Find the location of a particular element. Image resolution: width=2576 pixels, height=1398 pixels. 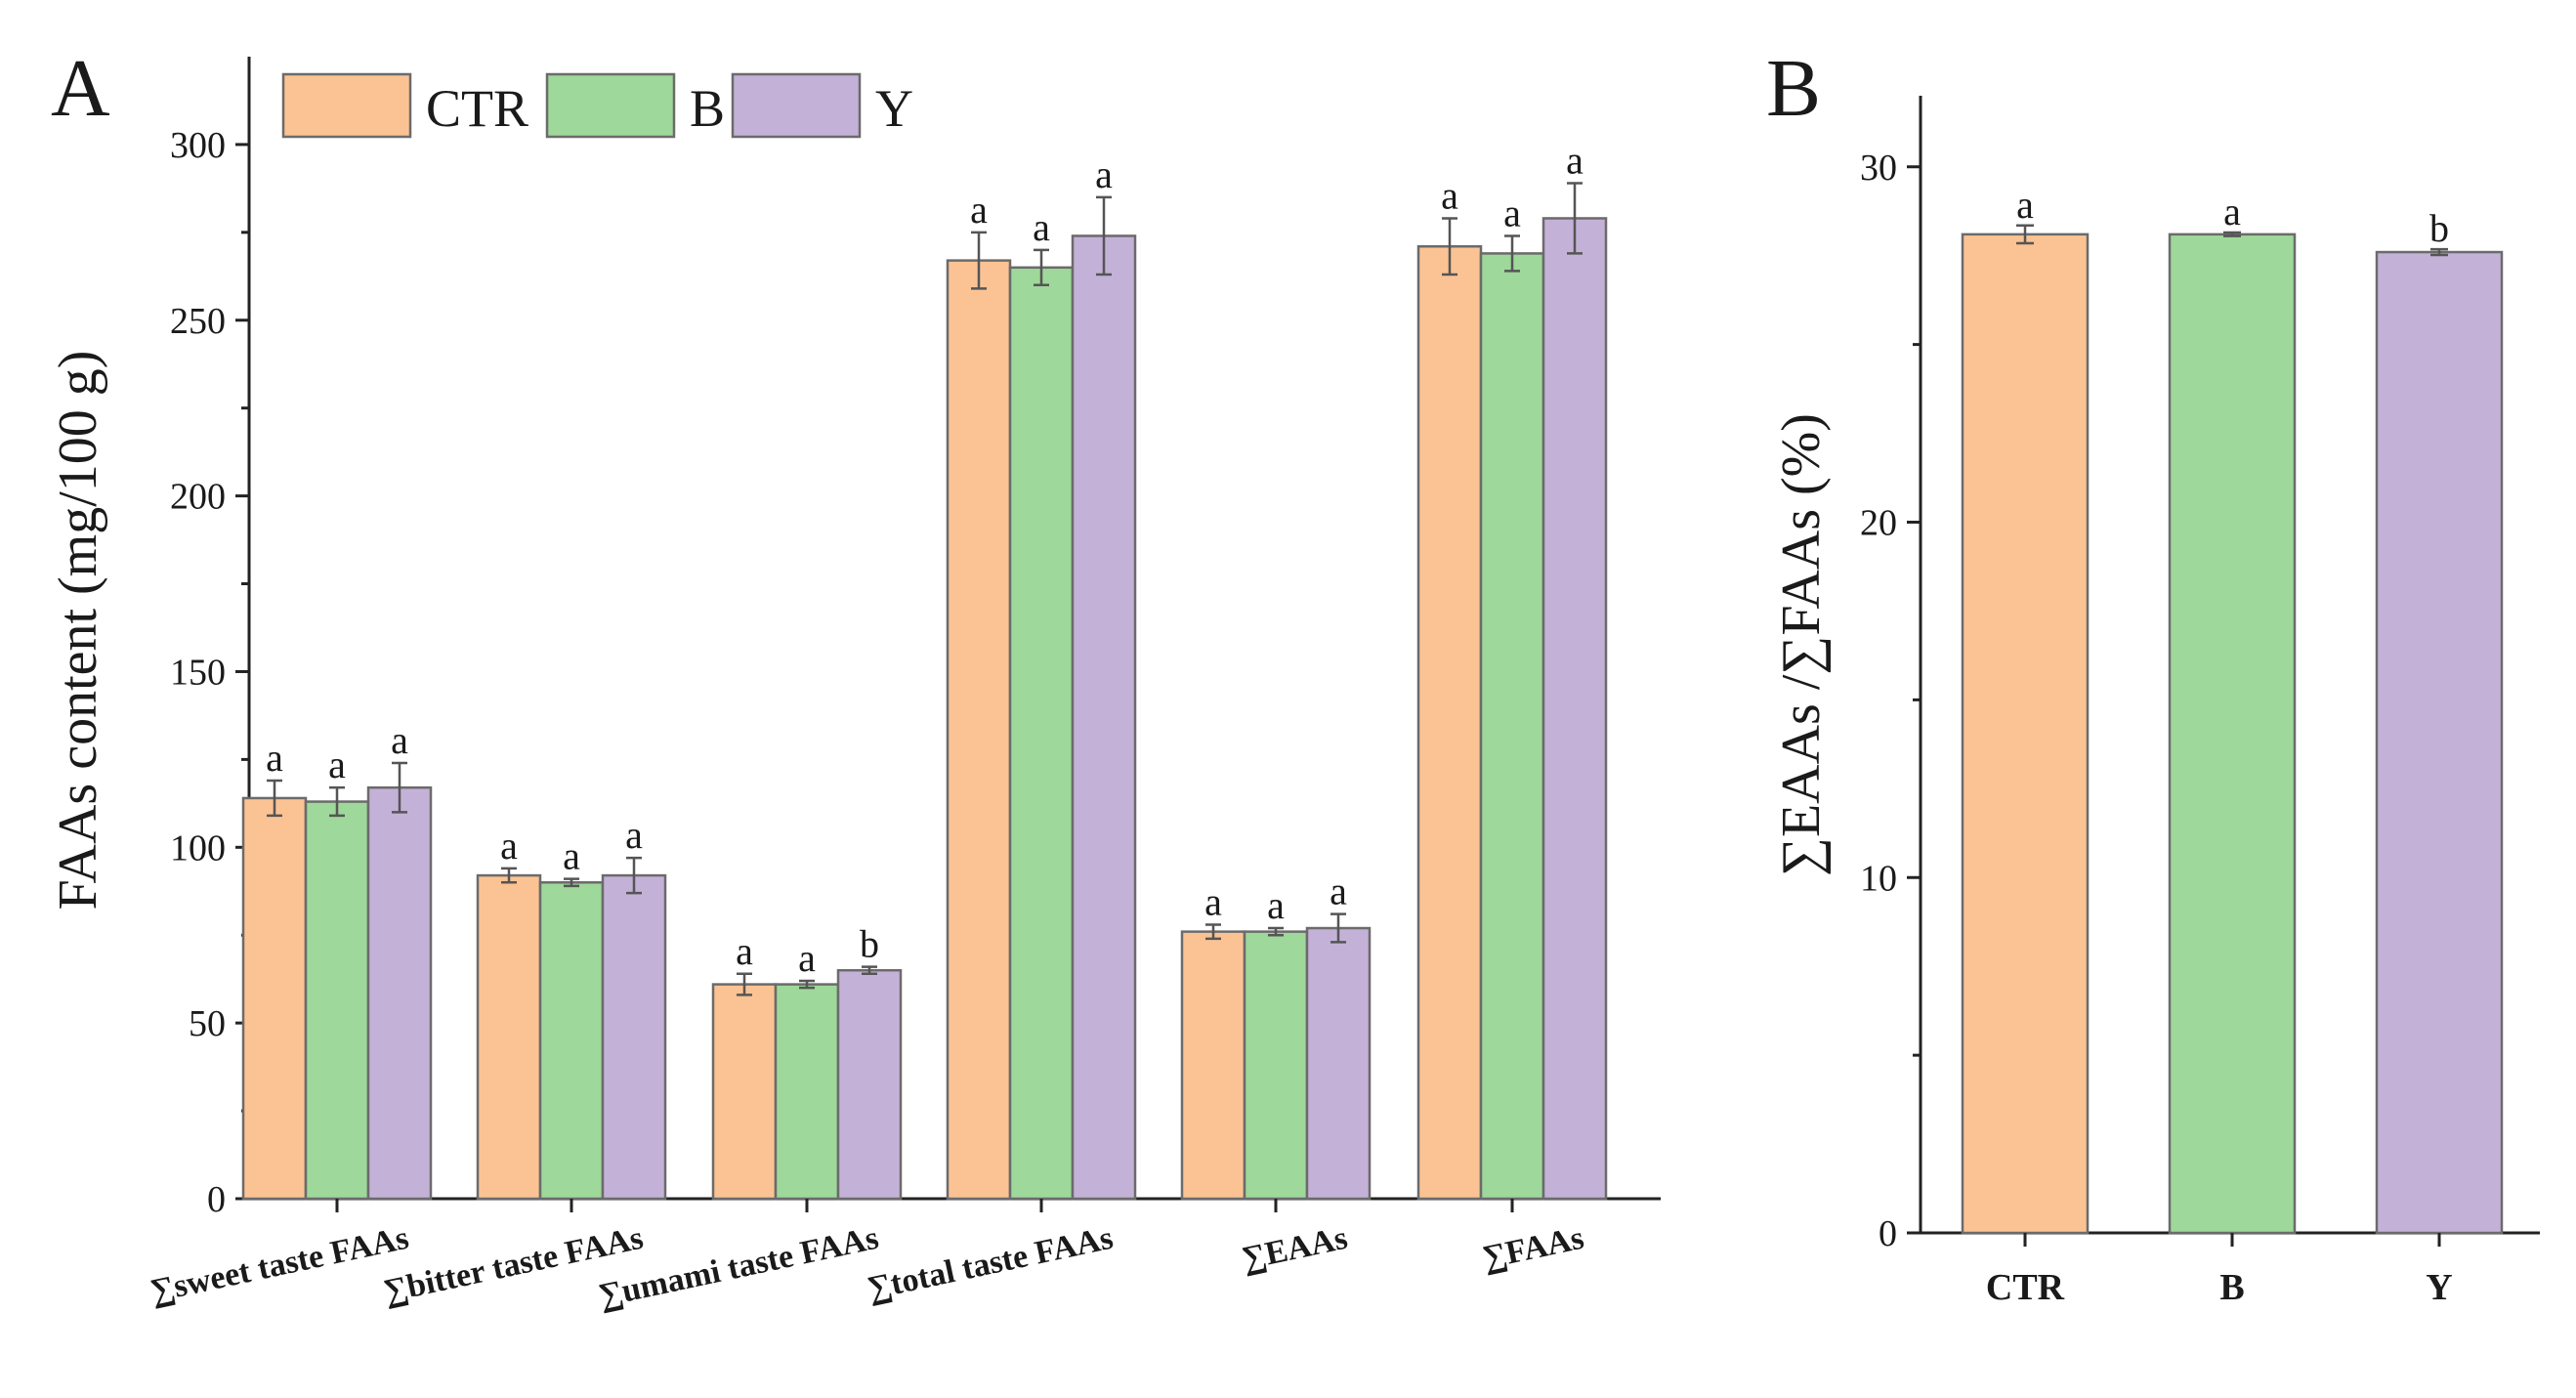

y-tick-label-a: 300 is located at coordinates (198, 145).